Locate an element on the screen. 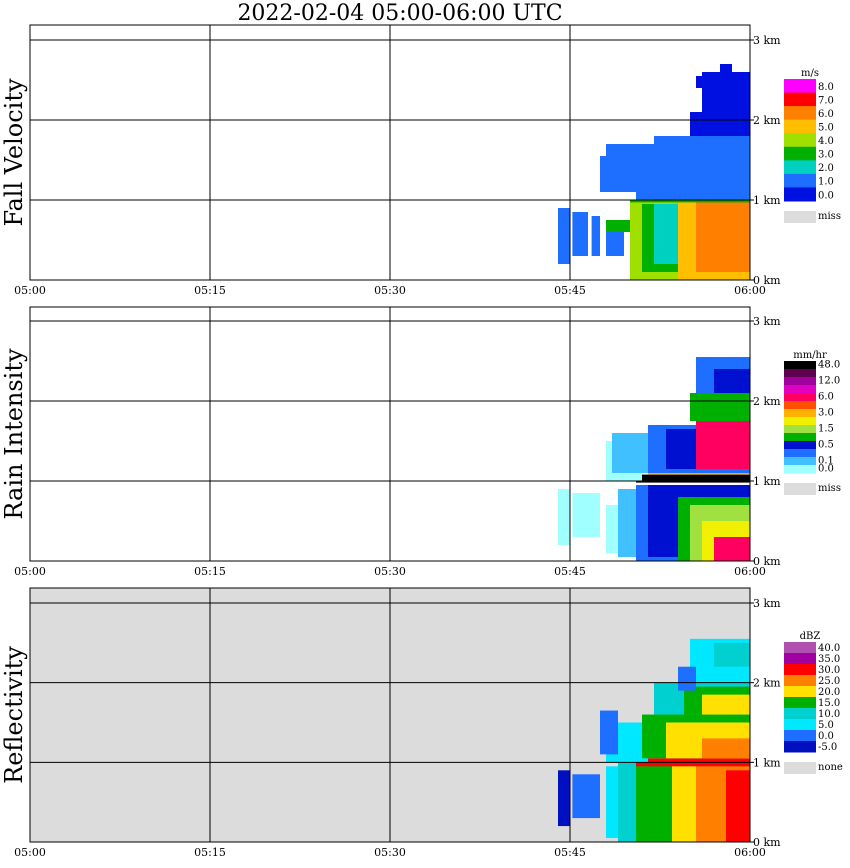 This screenshot has height=868, width=850. colorbar-label: 1.0 is located at coordinates (826, 182).